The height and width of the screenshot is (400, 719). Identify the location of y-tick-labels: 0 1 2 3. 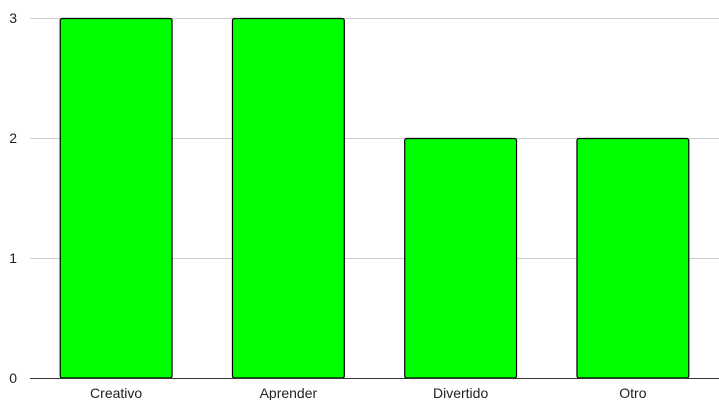
(13, 198).